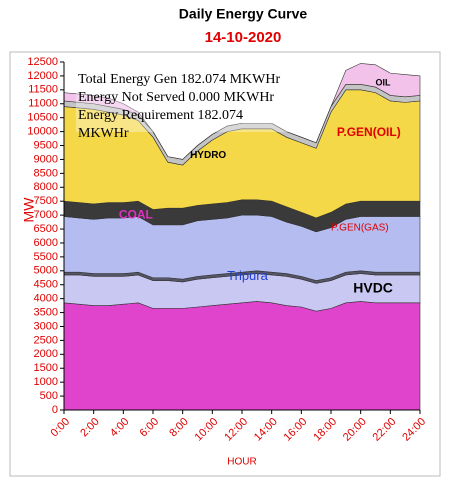  I want to click on y-tick-label: 4000, so click(46, 299).